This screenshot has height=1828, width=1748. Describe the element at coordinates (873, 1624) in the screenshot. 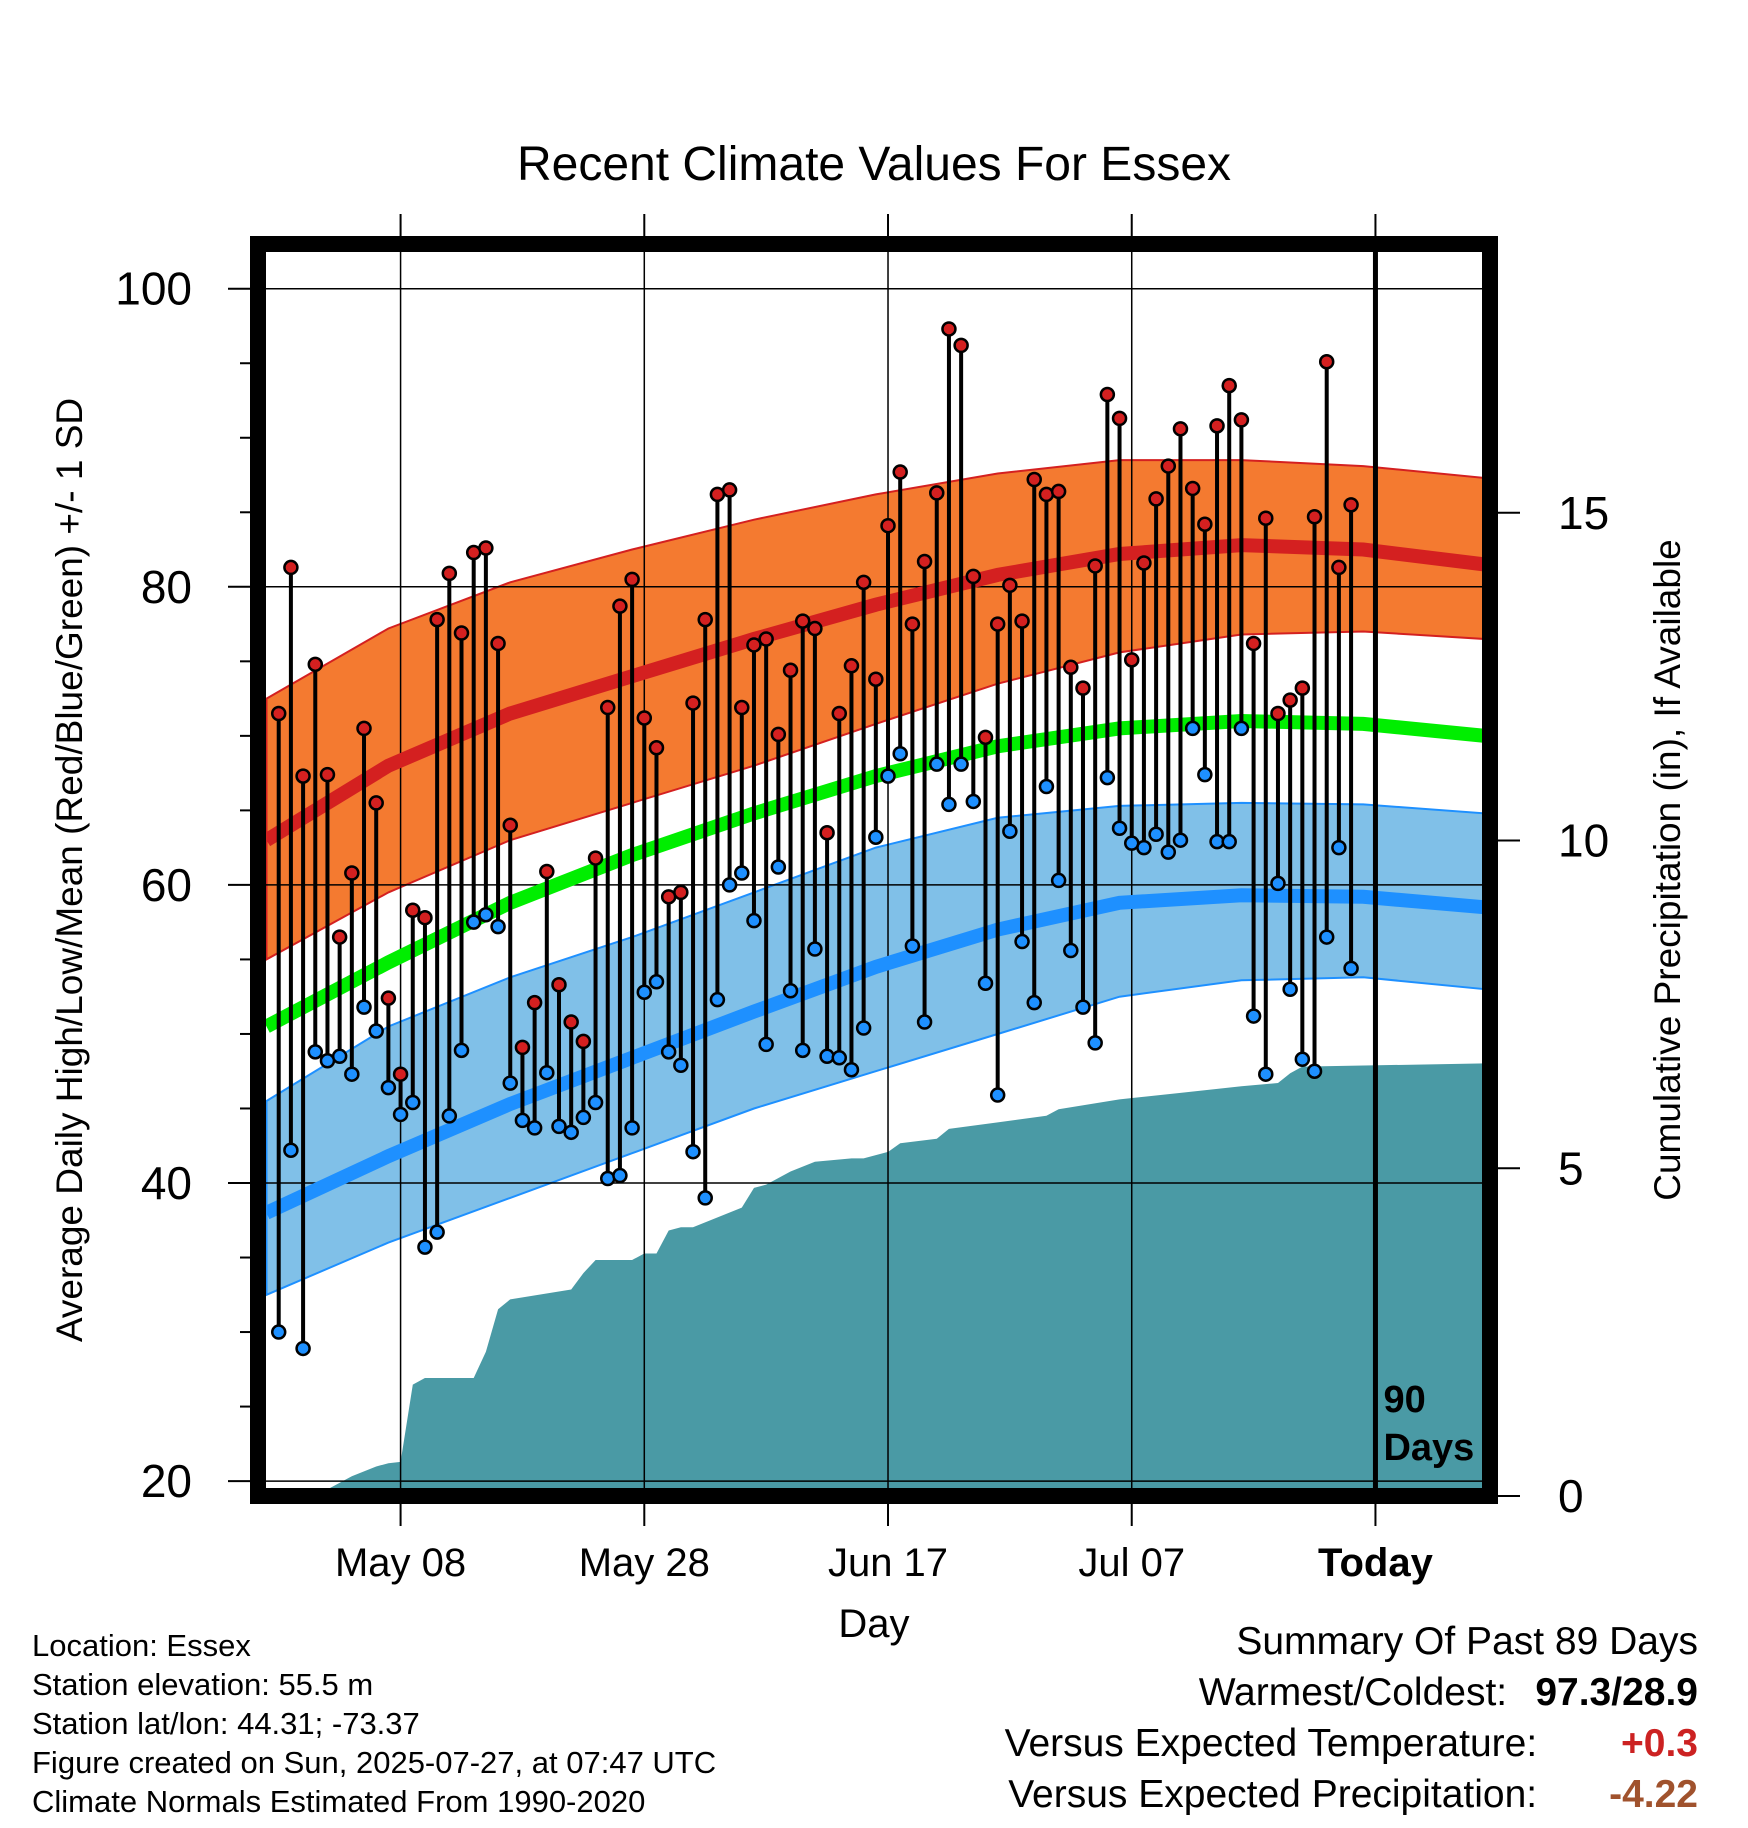

I see `x-axis-label: Day` at that location.